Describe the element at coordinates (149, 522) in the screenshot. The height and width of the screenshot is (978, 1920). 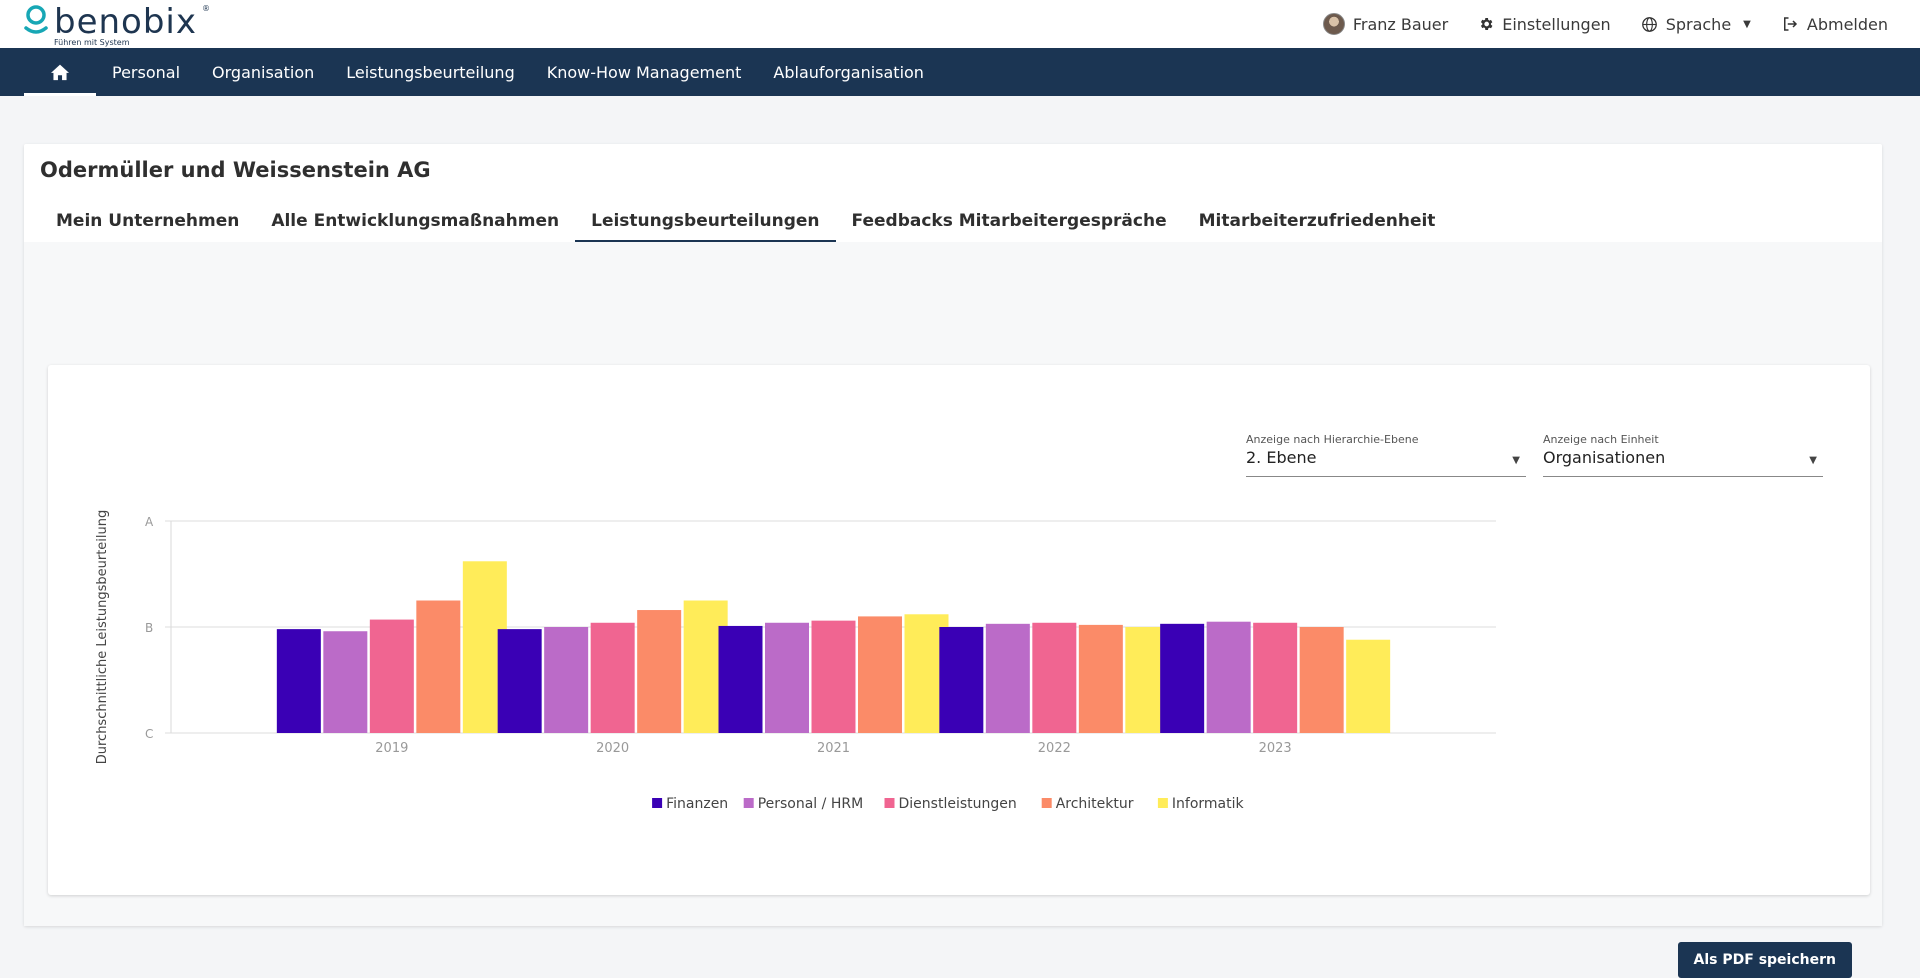
I see `y-tick-label: A` at that location.